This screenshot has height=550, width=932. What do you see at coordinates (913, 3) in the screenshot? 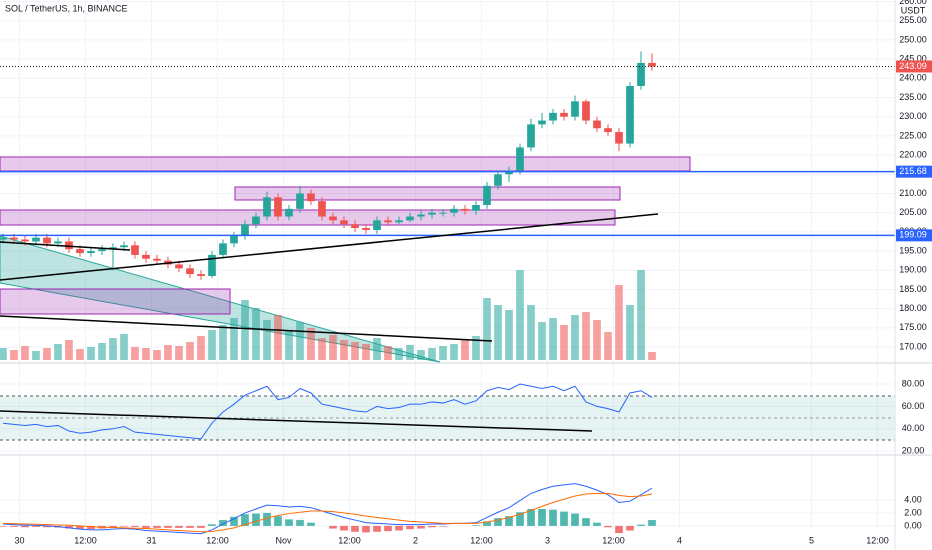
I see `y-tick-label: 260.00` at bounding box center [913, 3].